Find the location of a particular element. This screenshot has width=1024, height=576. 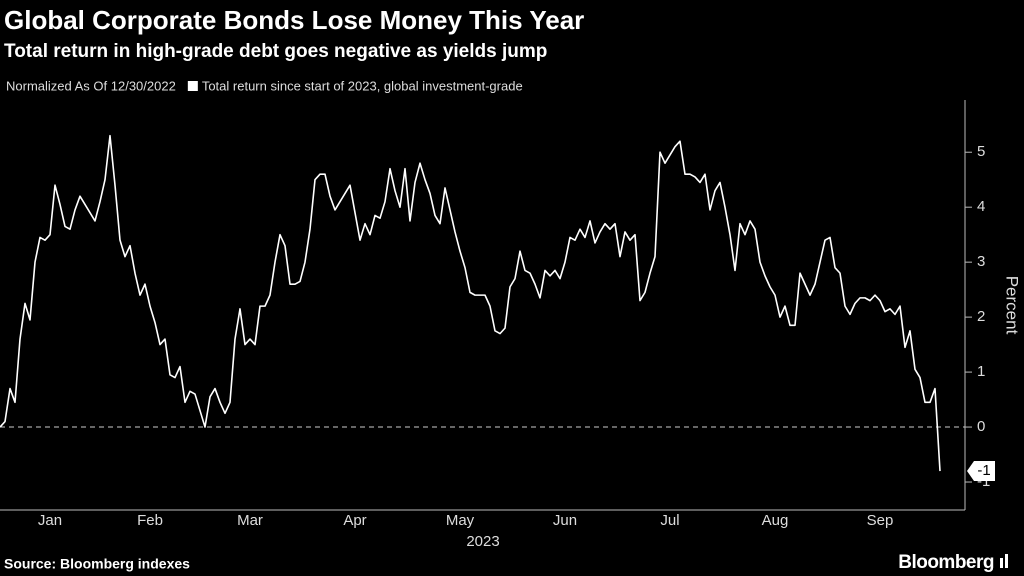

source: Source: Bloomberg indexes is located at coordinates (97, 564).